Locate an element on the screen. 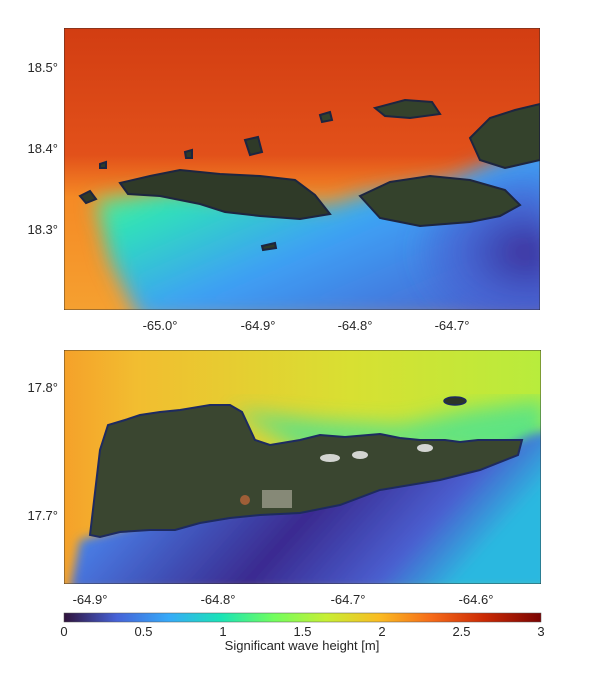  colorbar-tick-label: 0.5 is located at coordinates (143, 631).